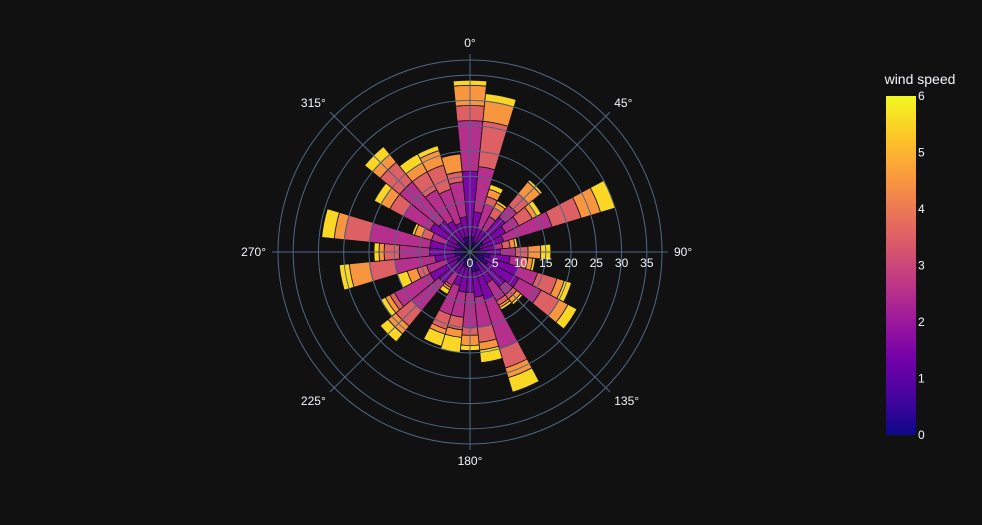 This screenshot has width=982, height=525. I want to click on angular-tick-label: 0°, so click(470, 43).